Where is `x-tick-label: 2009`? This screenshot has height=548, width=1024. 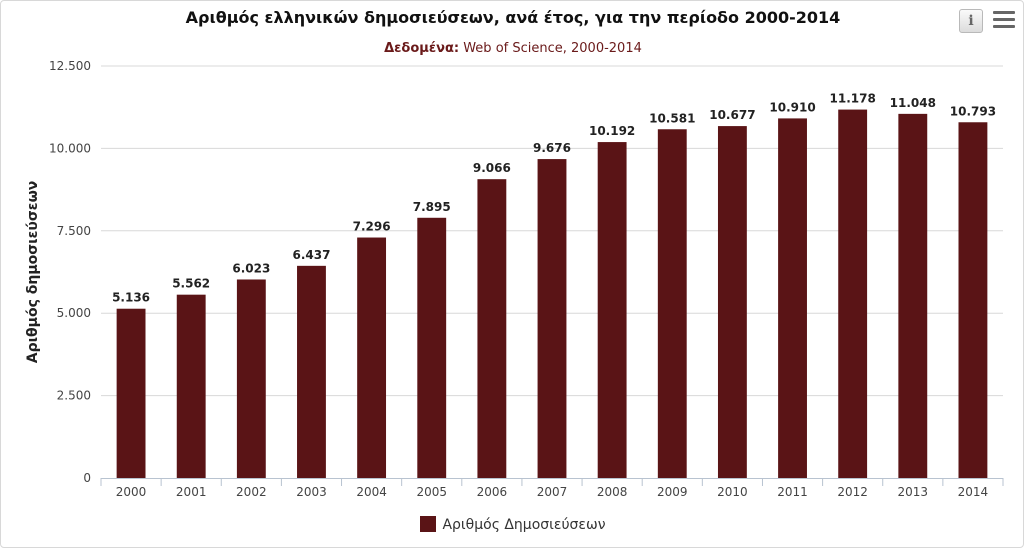
x-tick-label: 2009 is located at coordinates (672, 492).